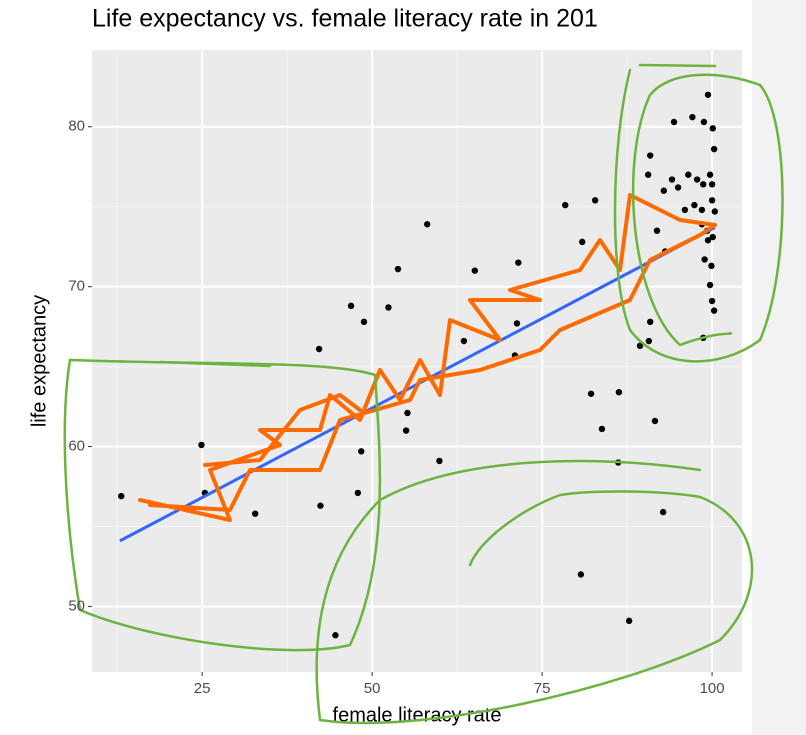  What do you see at coordinates (76, 126) in the screenshot?
I see `y-tick-label: 80` at bounding box center [76, 126].